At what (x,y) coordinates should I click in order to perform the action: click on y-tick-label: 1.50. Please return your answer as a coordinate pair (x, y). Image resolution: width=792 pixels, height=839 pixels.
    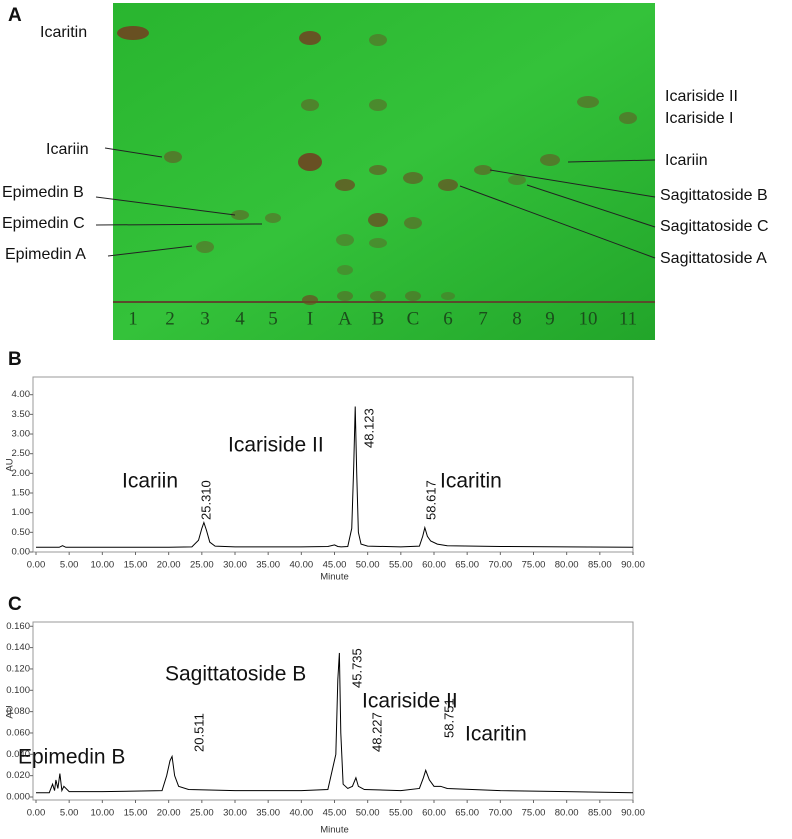
    Looking at the image, I should click on (21, 493).